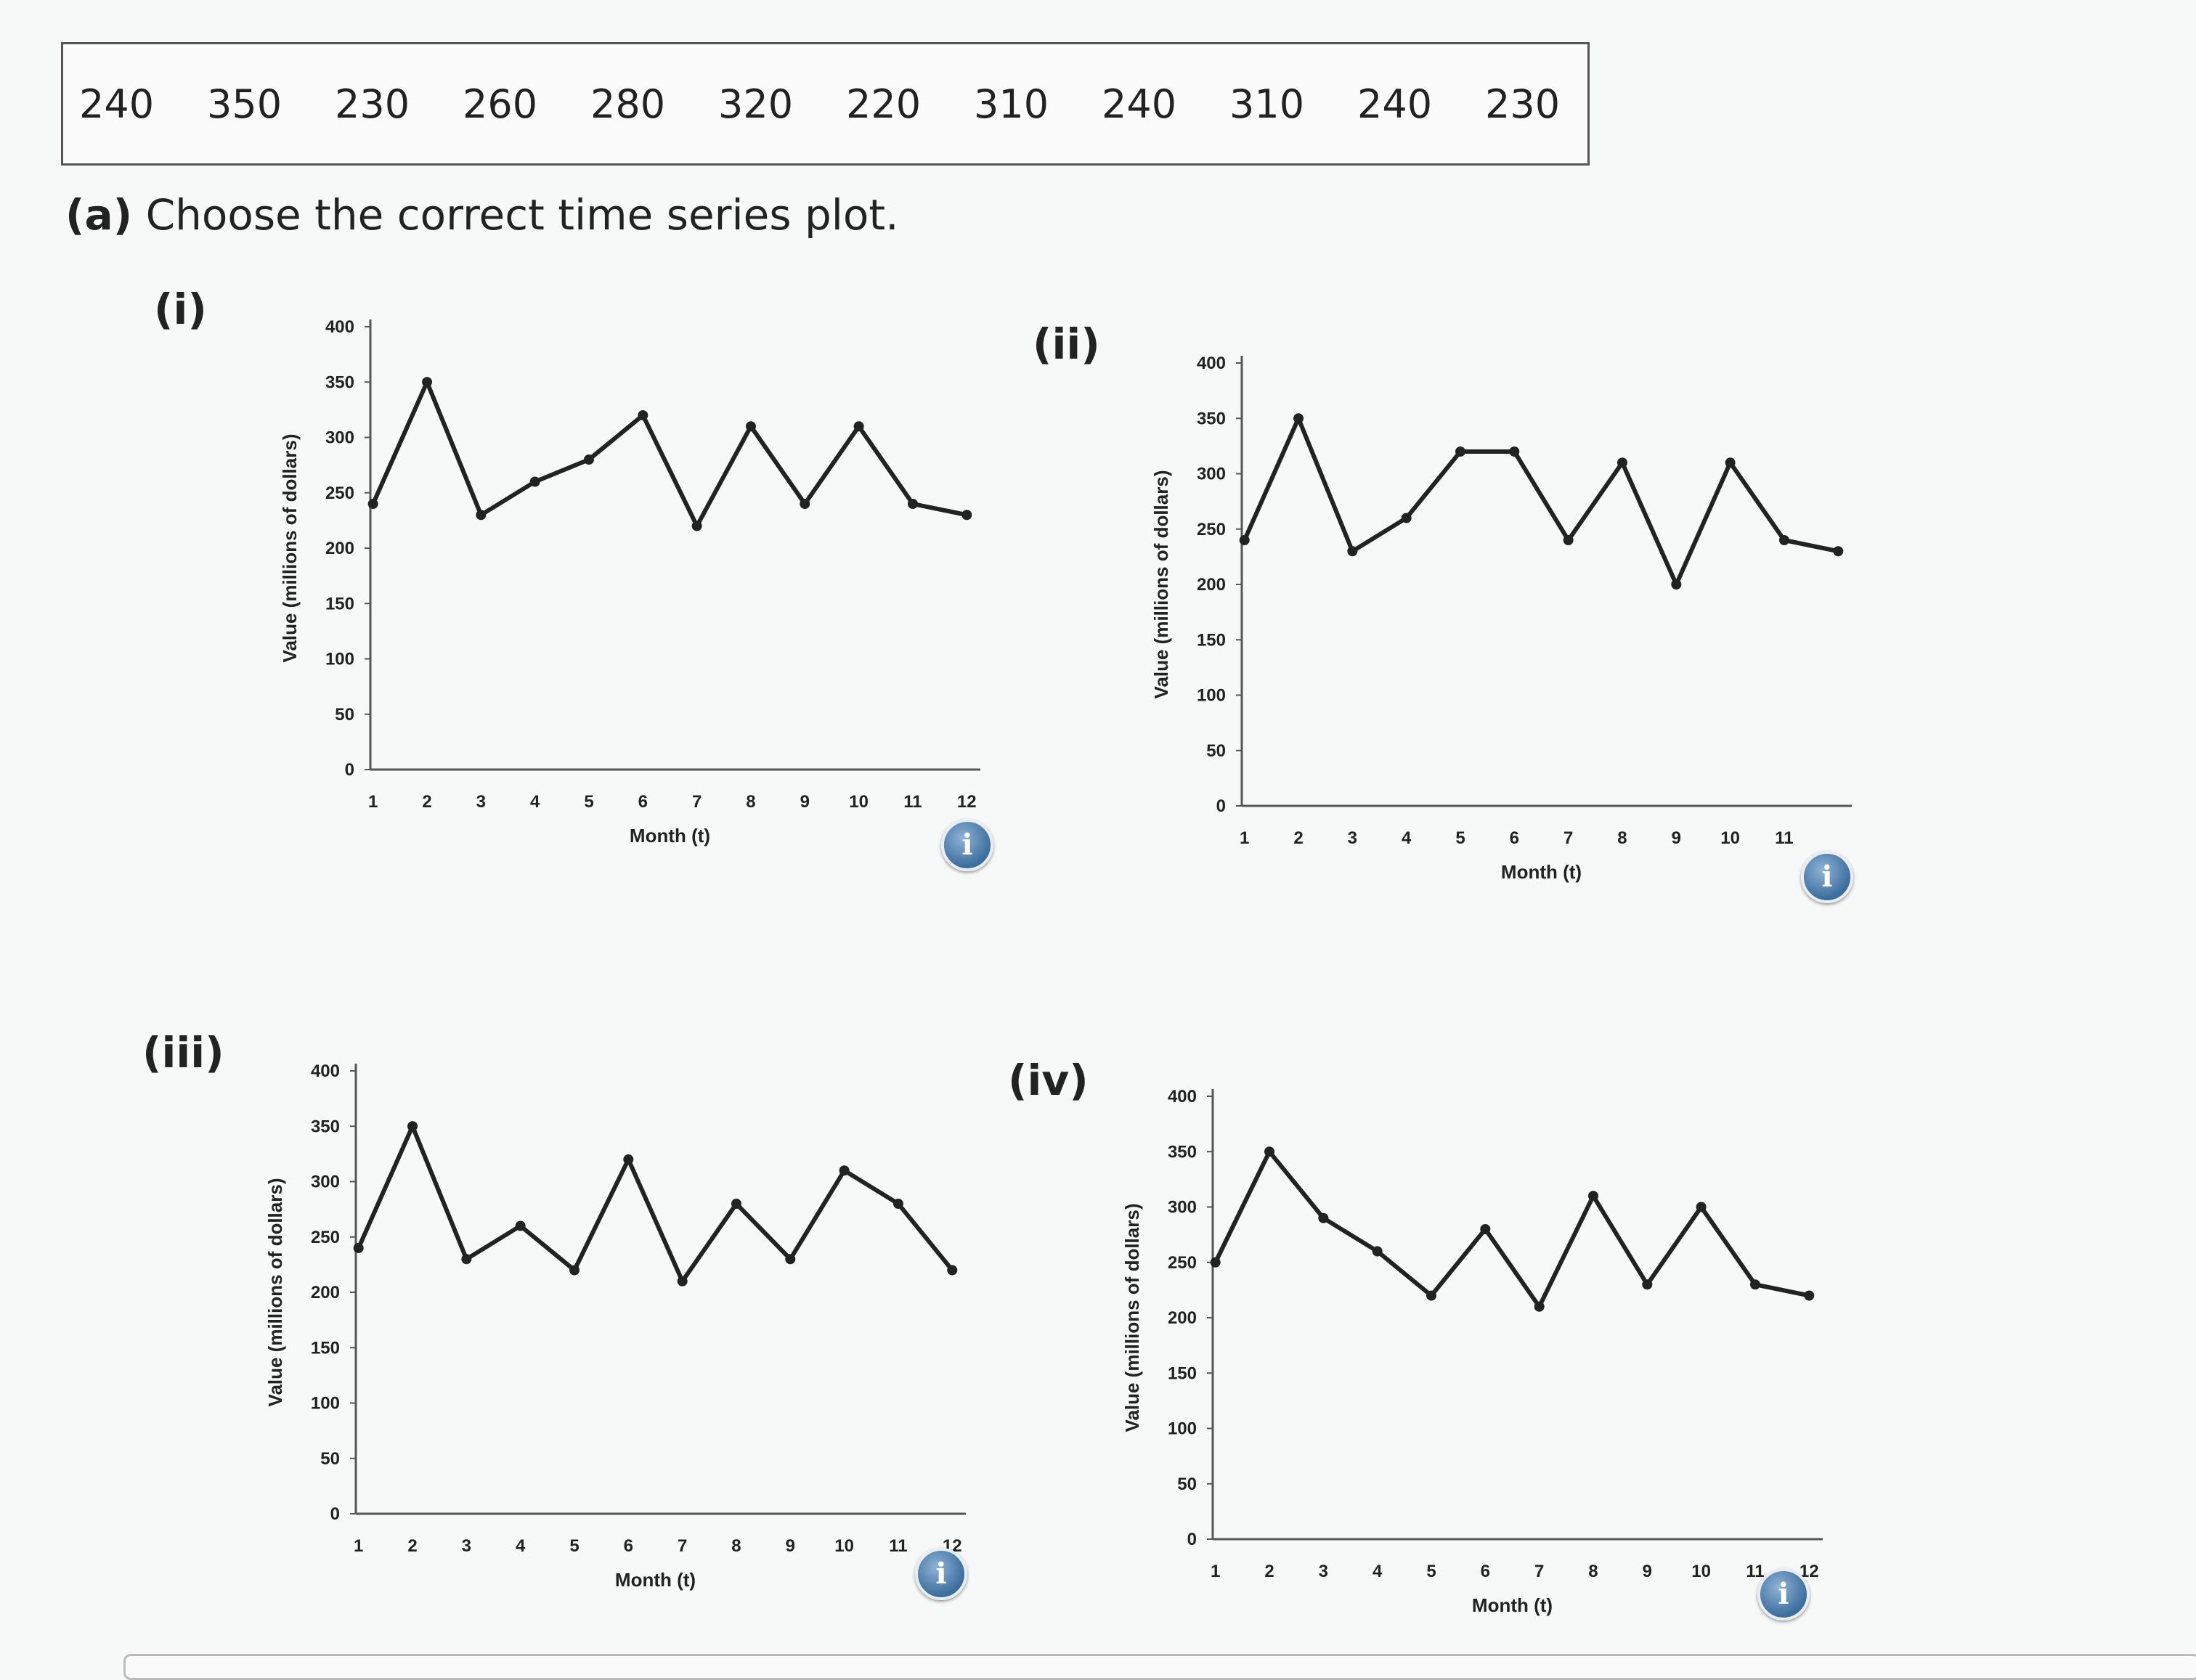 This screenshot has width=2196, height=1680. What do you see at coordinates (1048, 1080) in the screenshot?
I see `option-label-iv: (iv)` at bounding box center [1048, 1080].